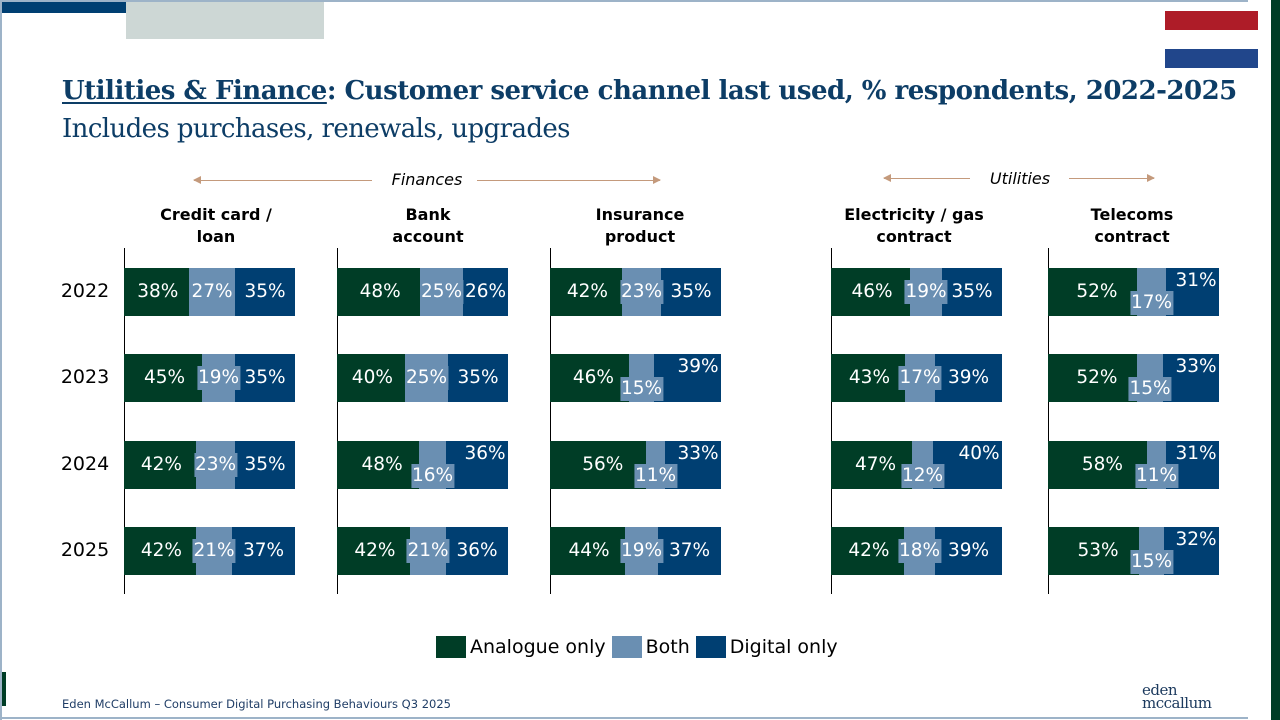 This screenshot has height=720, width=1280. I want to click on data-label-digital: 33%, so click(698, 453).